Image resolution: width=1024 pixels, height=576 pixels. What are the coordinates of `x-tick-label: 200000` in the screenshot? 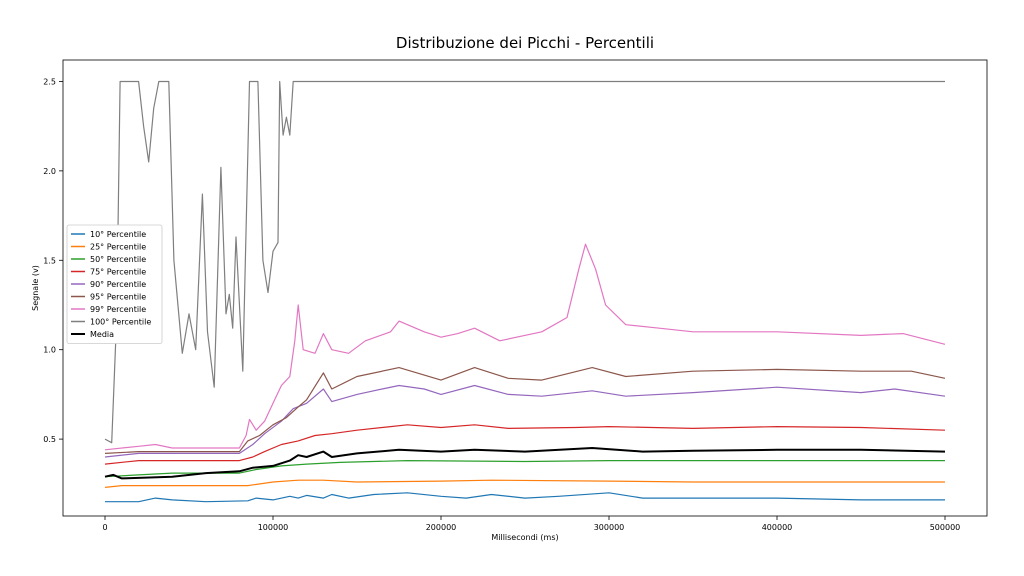 It's located at (441, 527).